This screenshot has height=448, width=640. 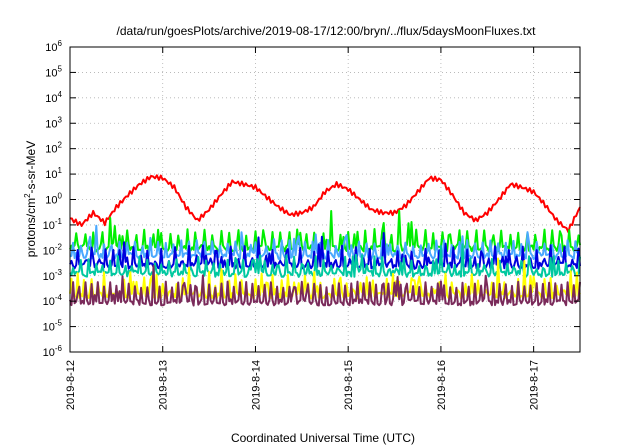 What do you see at coordinates (60, 145) in the screenshot?
I see `y-tick-exponent: 2` at bounding box center [60, 145].